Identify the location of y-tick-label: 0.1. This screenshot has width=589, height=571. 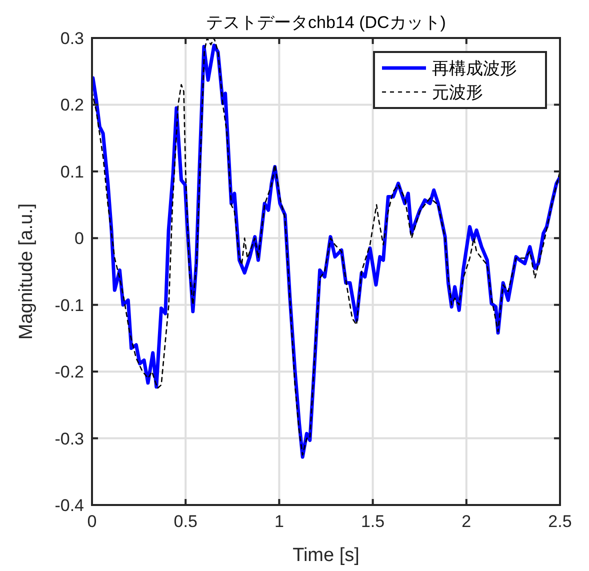
(72, 172).